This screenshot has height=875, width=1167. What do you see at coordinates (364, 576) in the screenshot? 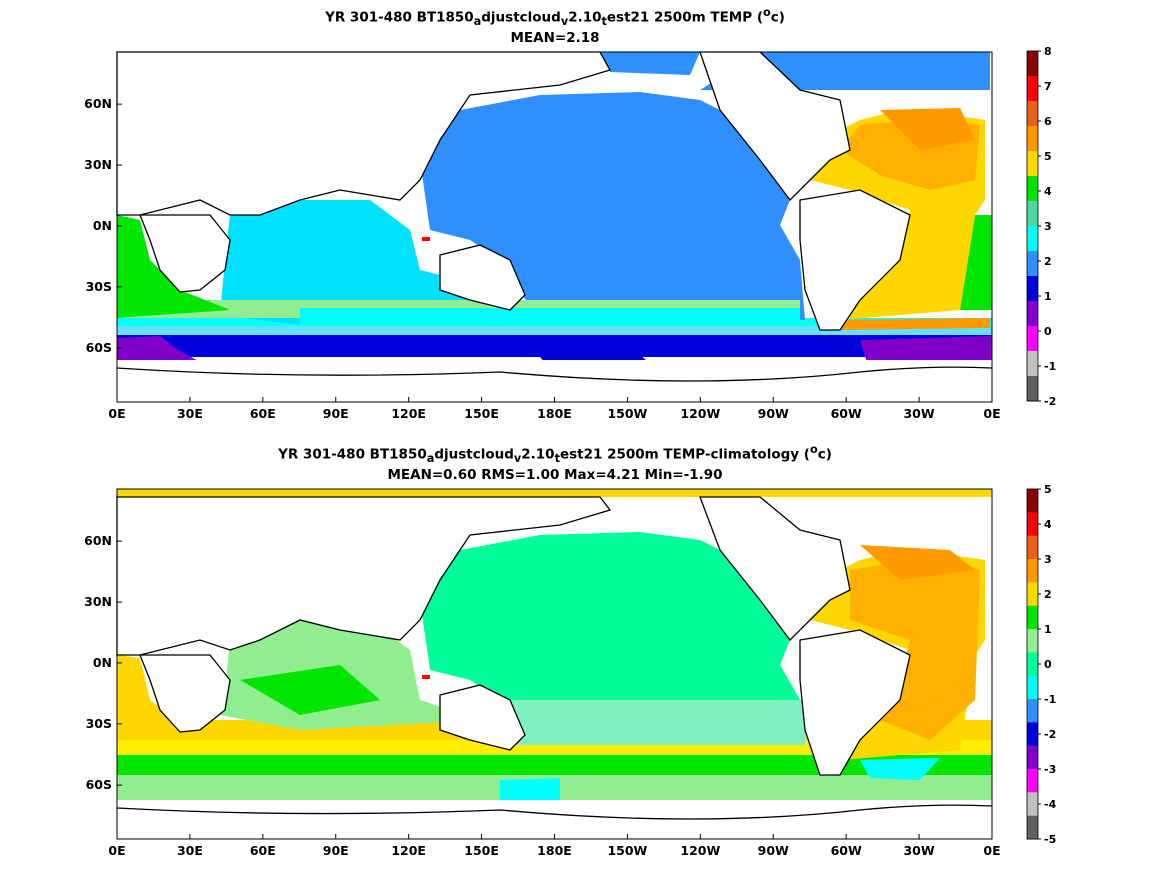
I see `eurasia-africa-landmass` at bounding box center [364, 576].